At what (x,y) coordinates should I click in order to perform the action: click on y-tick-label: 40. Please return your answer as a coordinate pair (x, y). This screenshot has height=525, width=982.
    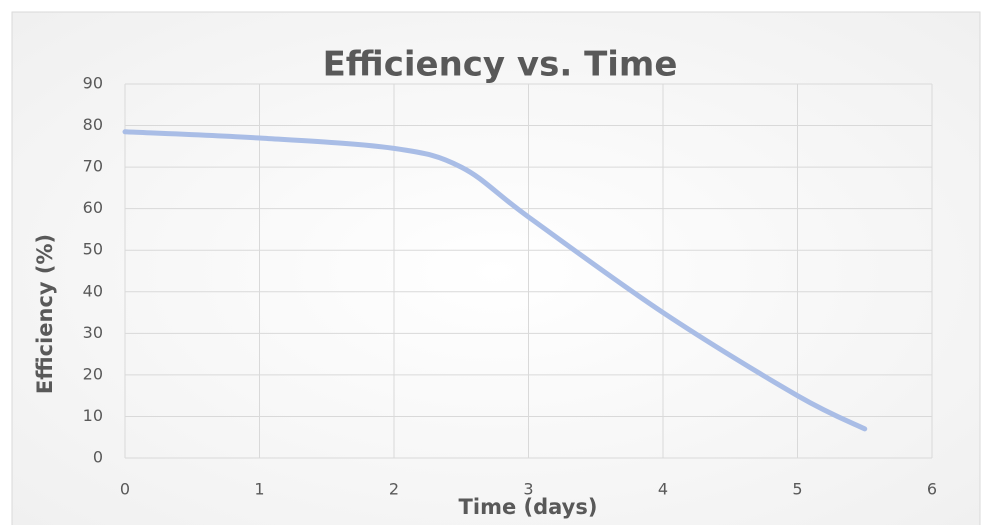
    Looking at the image, I should click on (93, 290).